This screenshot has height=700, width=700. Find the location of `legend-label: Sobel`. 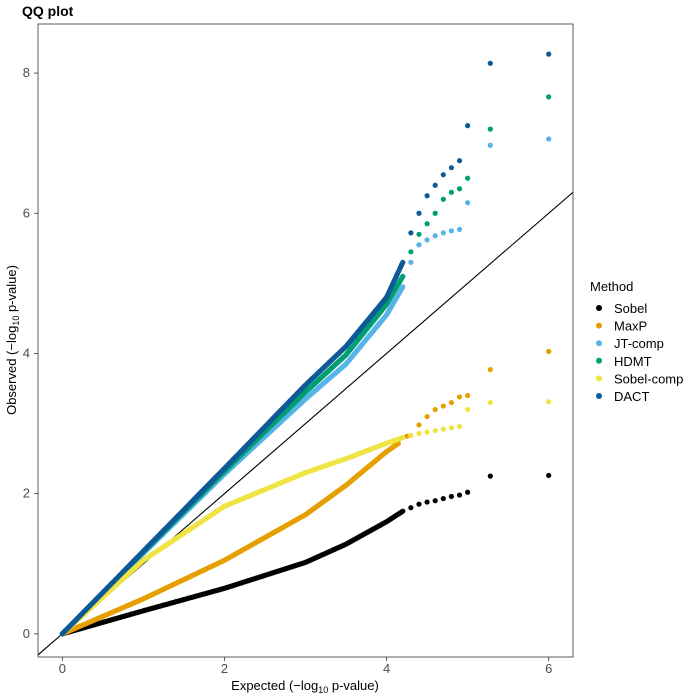

legend-label: Sobel is located at coordinates (630, 308).